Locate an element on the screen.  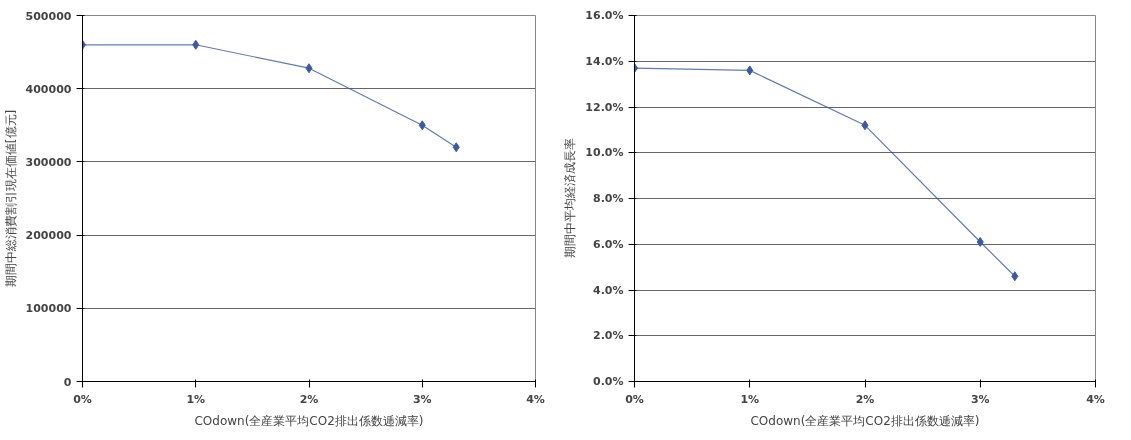
y-tick-label: 8.0% is located at coordinates (608, 198).